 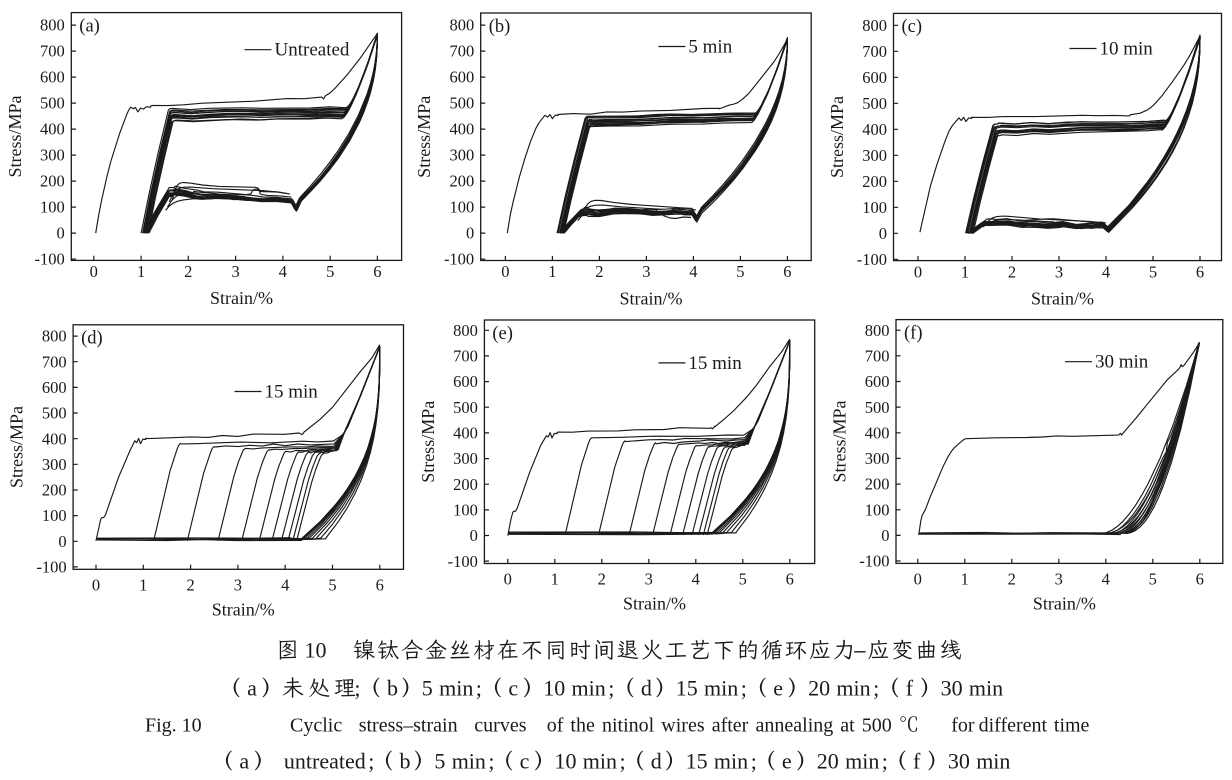 What do you see at coordinates (656, 761) in the screenshot?
I see `svg-text: d` at bounding box center [656, 761].